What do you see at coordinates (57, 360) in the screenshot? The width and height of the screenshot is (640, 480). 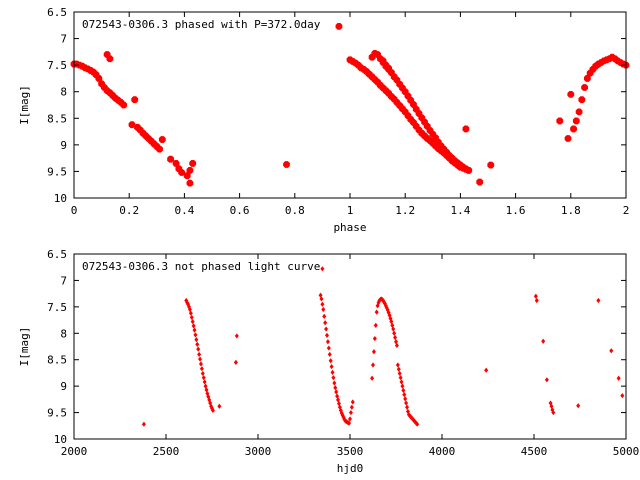 I see `light-curve-y-tick-label: 8.5` at bounding box center [57, 360].